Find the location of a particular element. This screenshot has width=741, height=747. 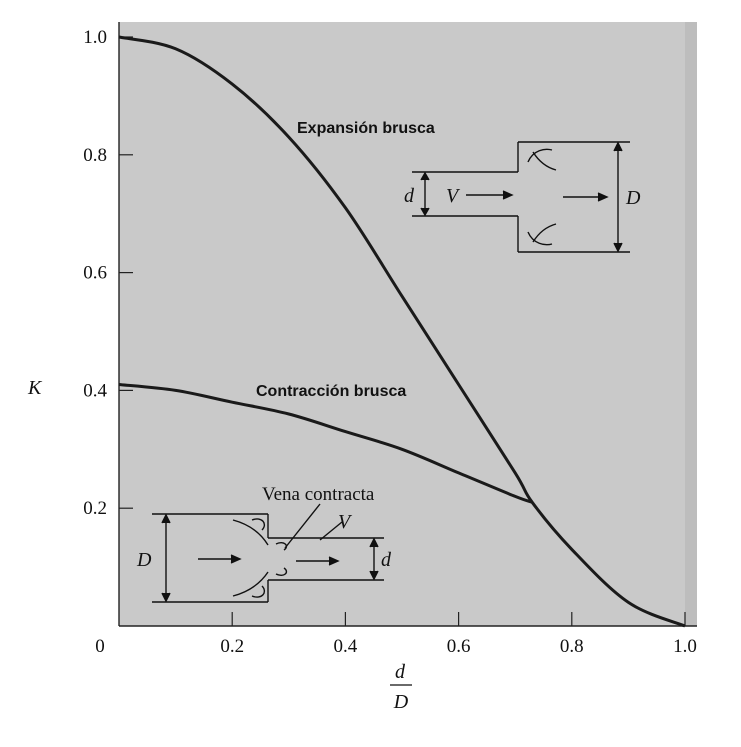

x-ticks: 0 0.2 0.4 0.6 0.8 1.0 is located at coordinates (396, 634).